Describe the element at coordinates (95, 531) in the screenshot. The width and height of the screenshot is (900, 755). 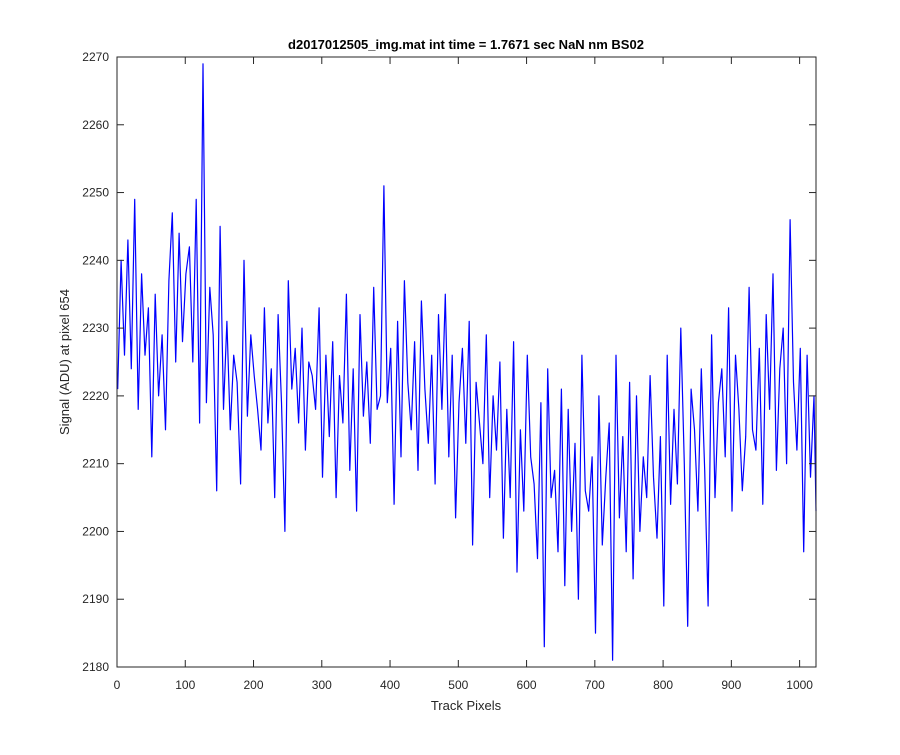
I see `y-tick-label: 2200` at that location.